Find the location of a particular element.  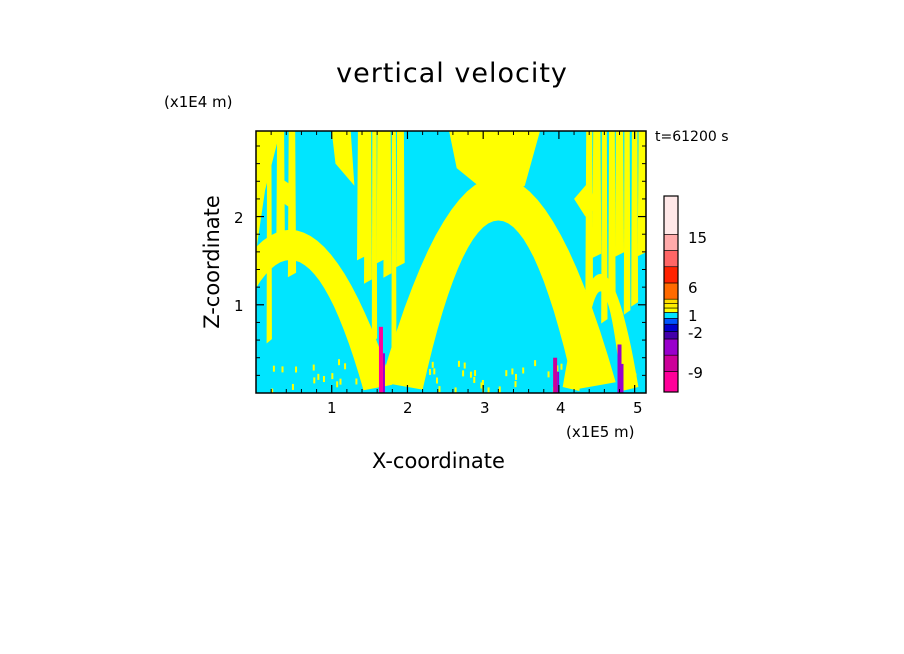

chart-title: vertical velocity is located at coordinates (452, 73).